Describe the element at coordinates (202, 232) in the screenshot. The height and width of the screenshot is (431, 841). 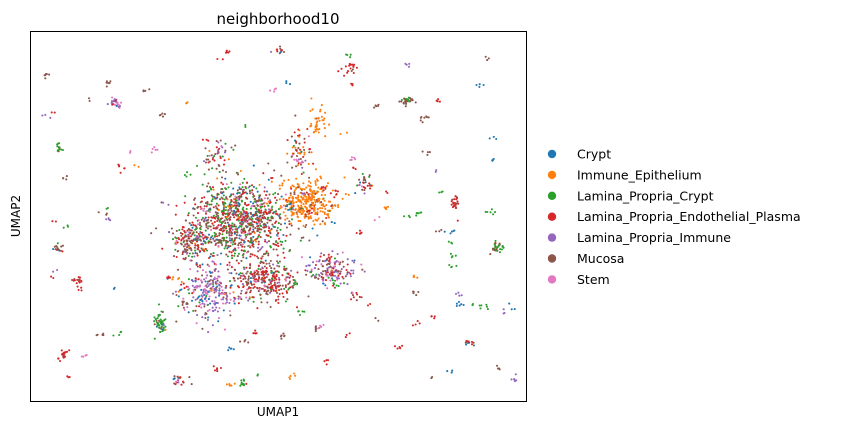
I see `scatter-point-1972` at that location.